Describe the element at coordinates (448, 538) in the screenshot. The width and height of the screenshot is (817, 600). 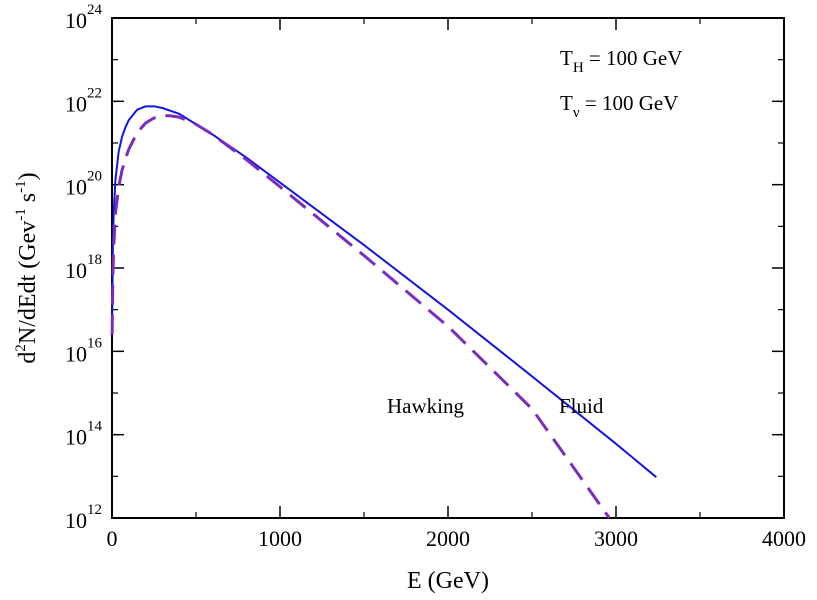
I see `x-tick-label: 2000` at that location.